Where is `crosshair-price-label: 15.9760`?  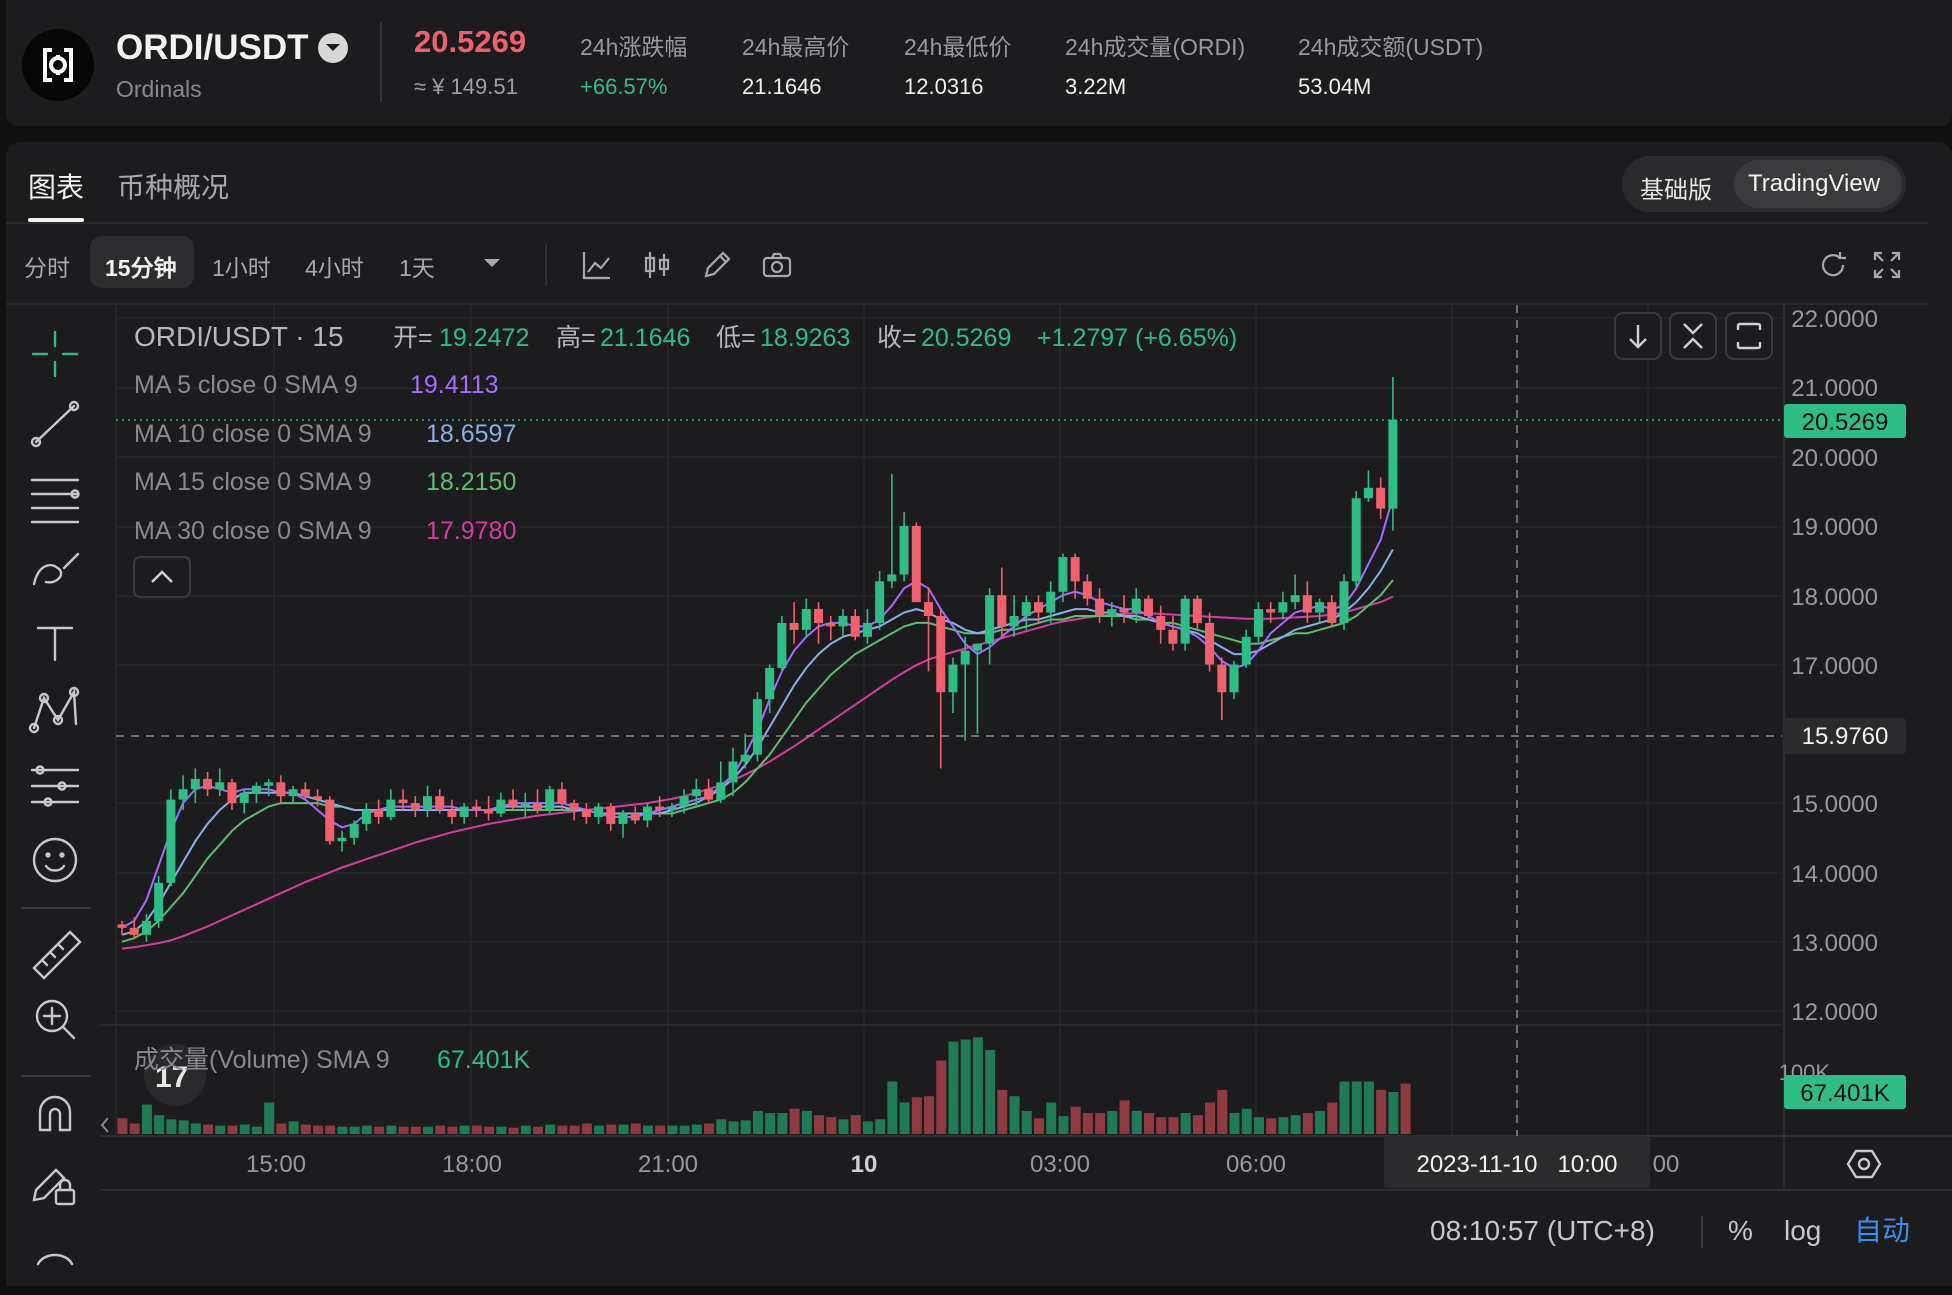 crosshair-price-label: 15.9760 is located at coordinates (1845, 736).